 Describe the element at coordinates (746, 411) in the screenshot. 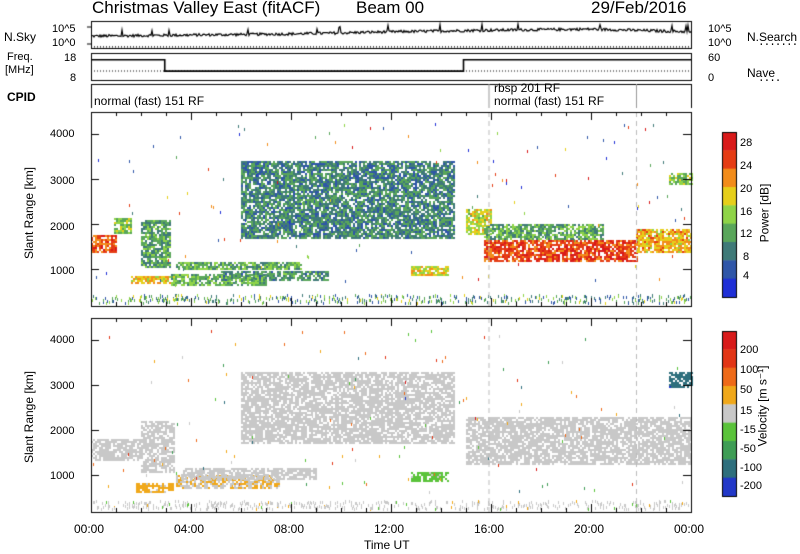

I see `velocity-cbar-tick: 15` at that location.